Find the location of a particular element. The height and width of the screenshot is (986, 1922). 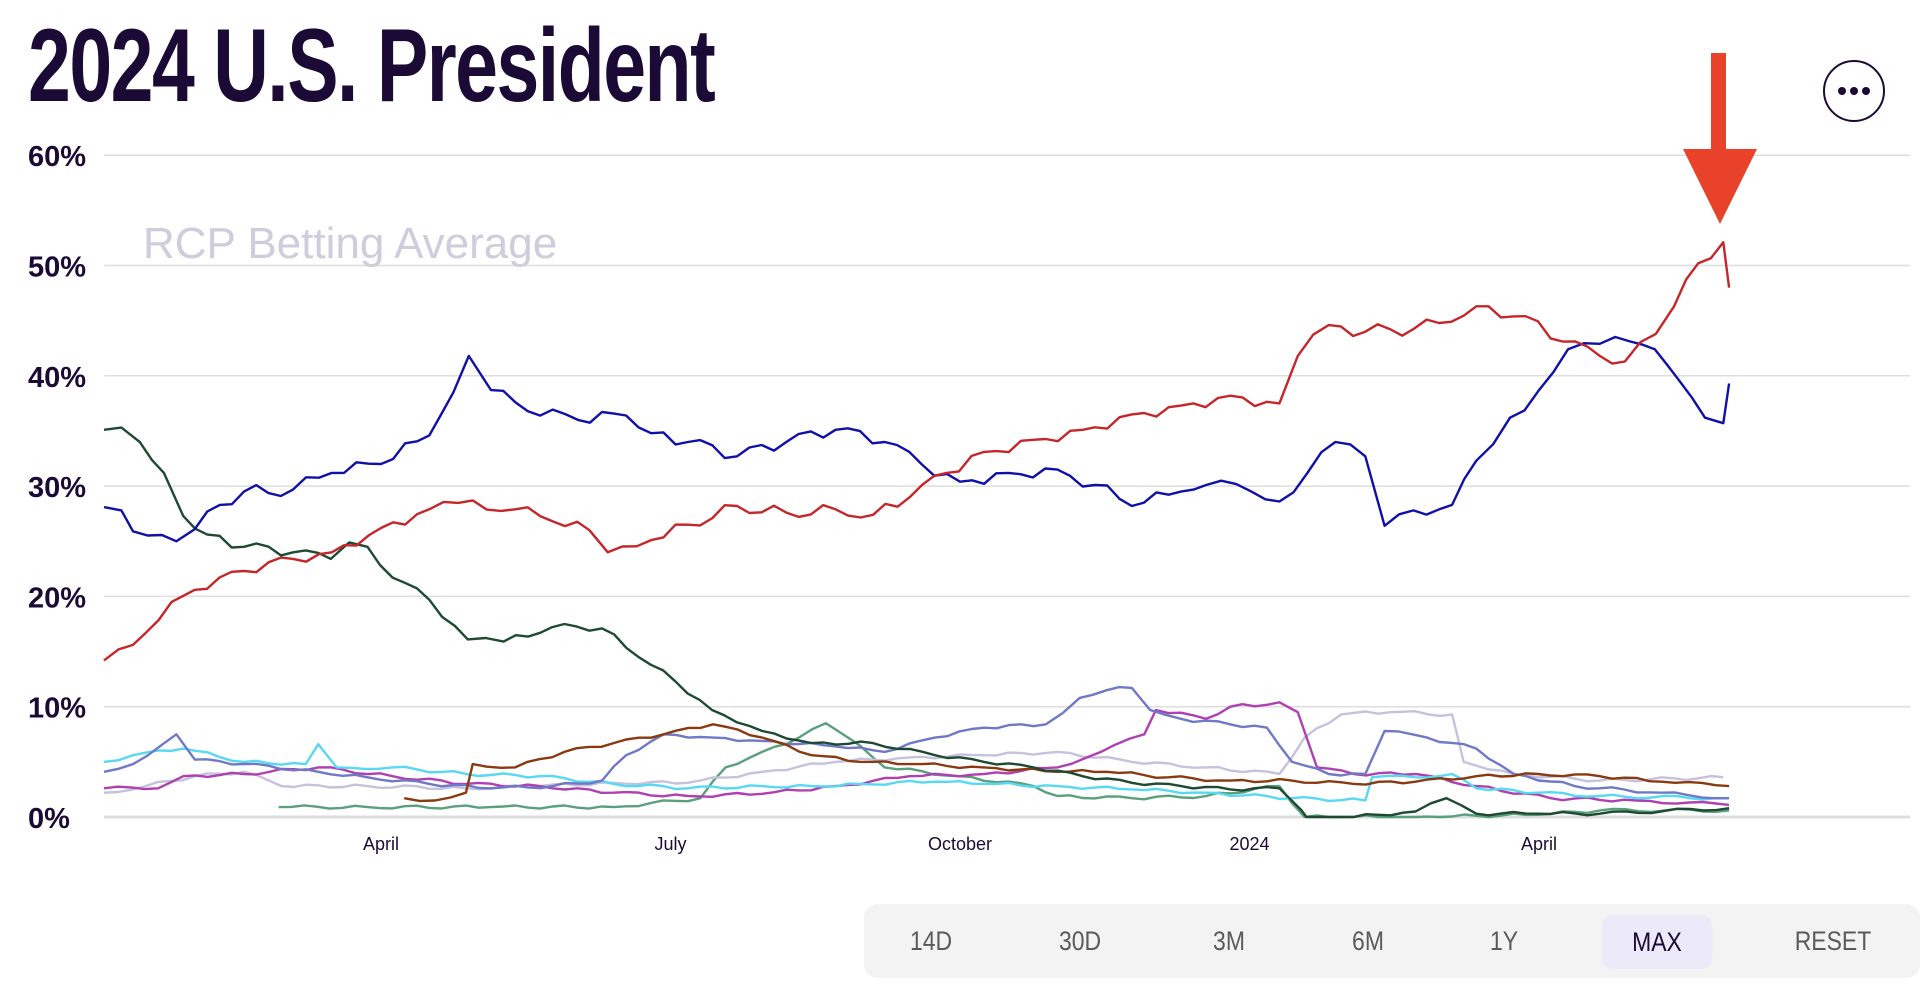

y-tick-label: 60% is located at coordinates (57, 157).